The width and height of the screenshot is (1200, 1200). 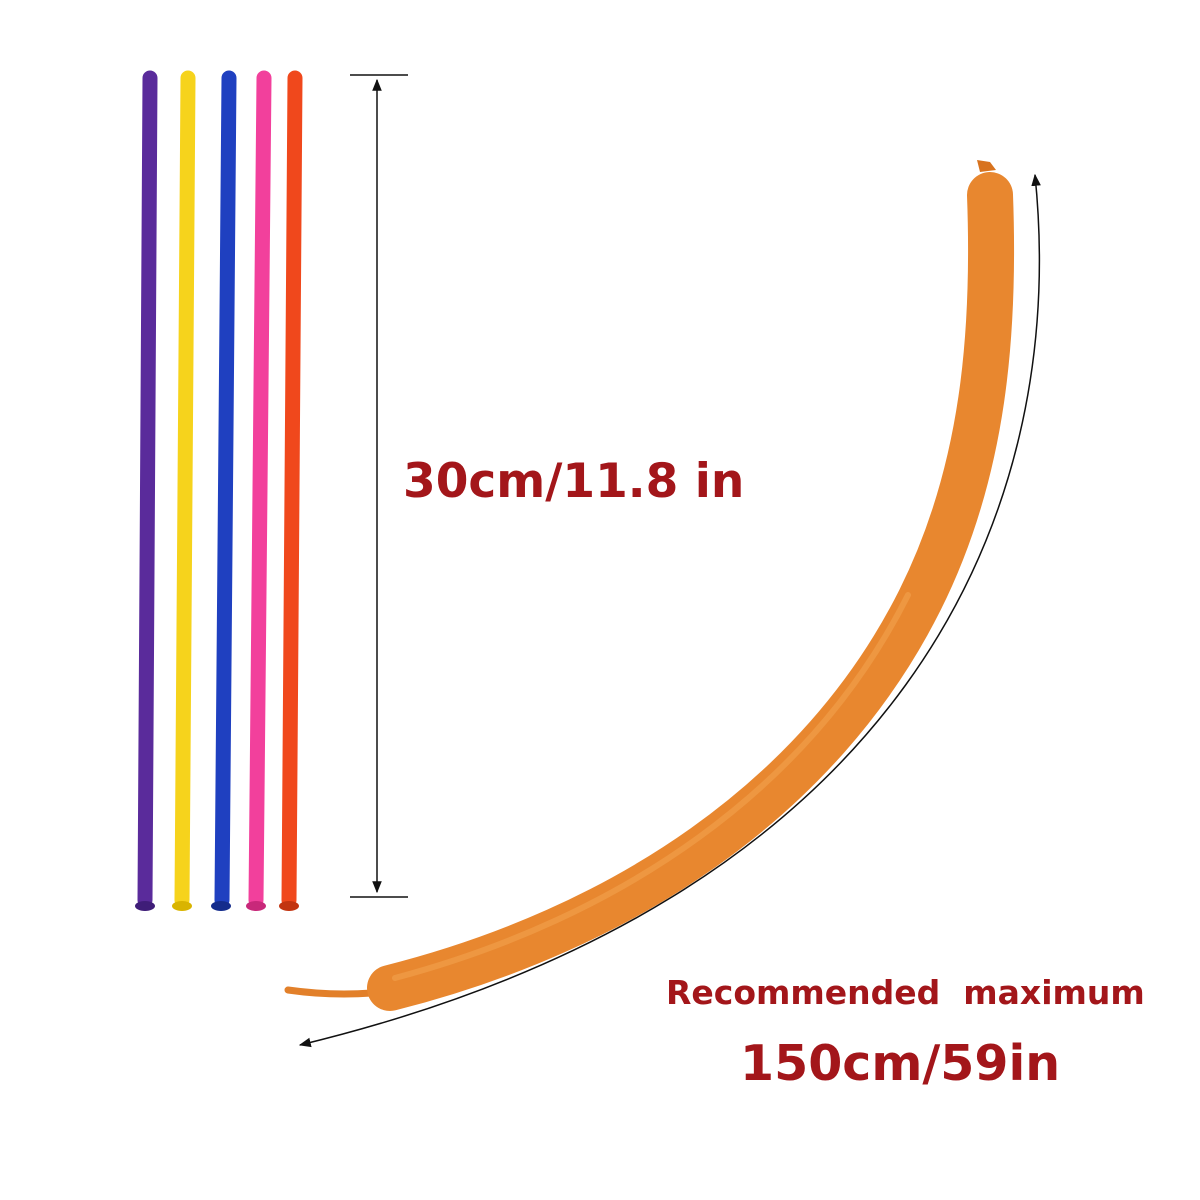 What do you see at coordinates (225, 489) in the screenshot?
I see `balloon-blue` at bounding box center [225, 489].